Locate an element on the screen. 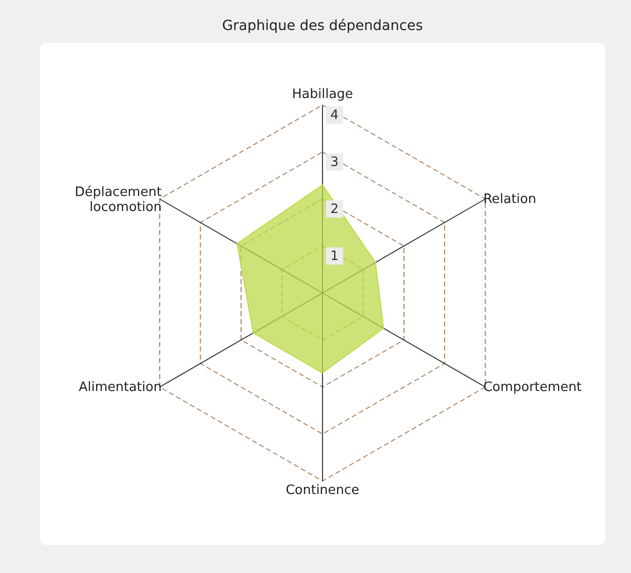 The image size is (631, 573). spoke-label: Habillage is located at coordinates (323, 94).